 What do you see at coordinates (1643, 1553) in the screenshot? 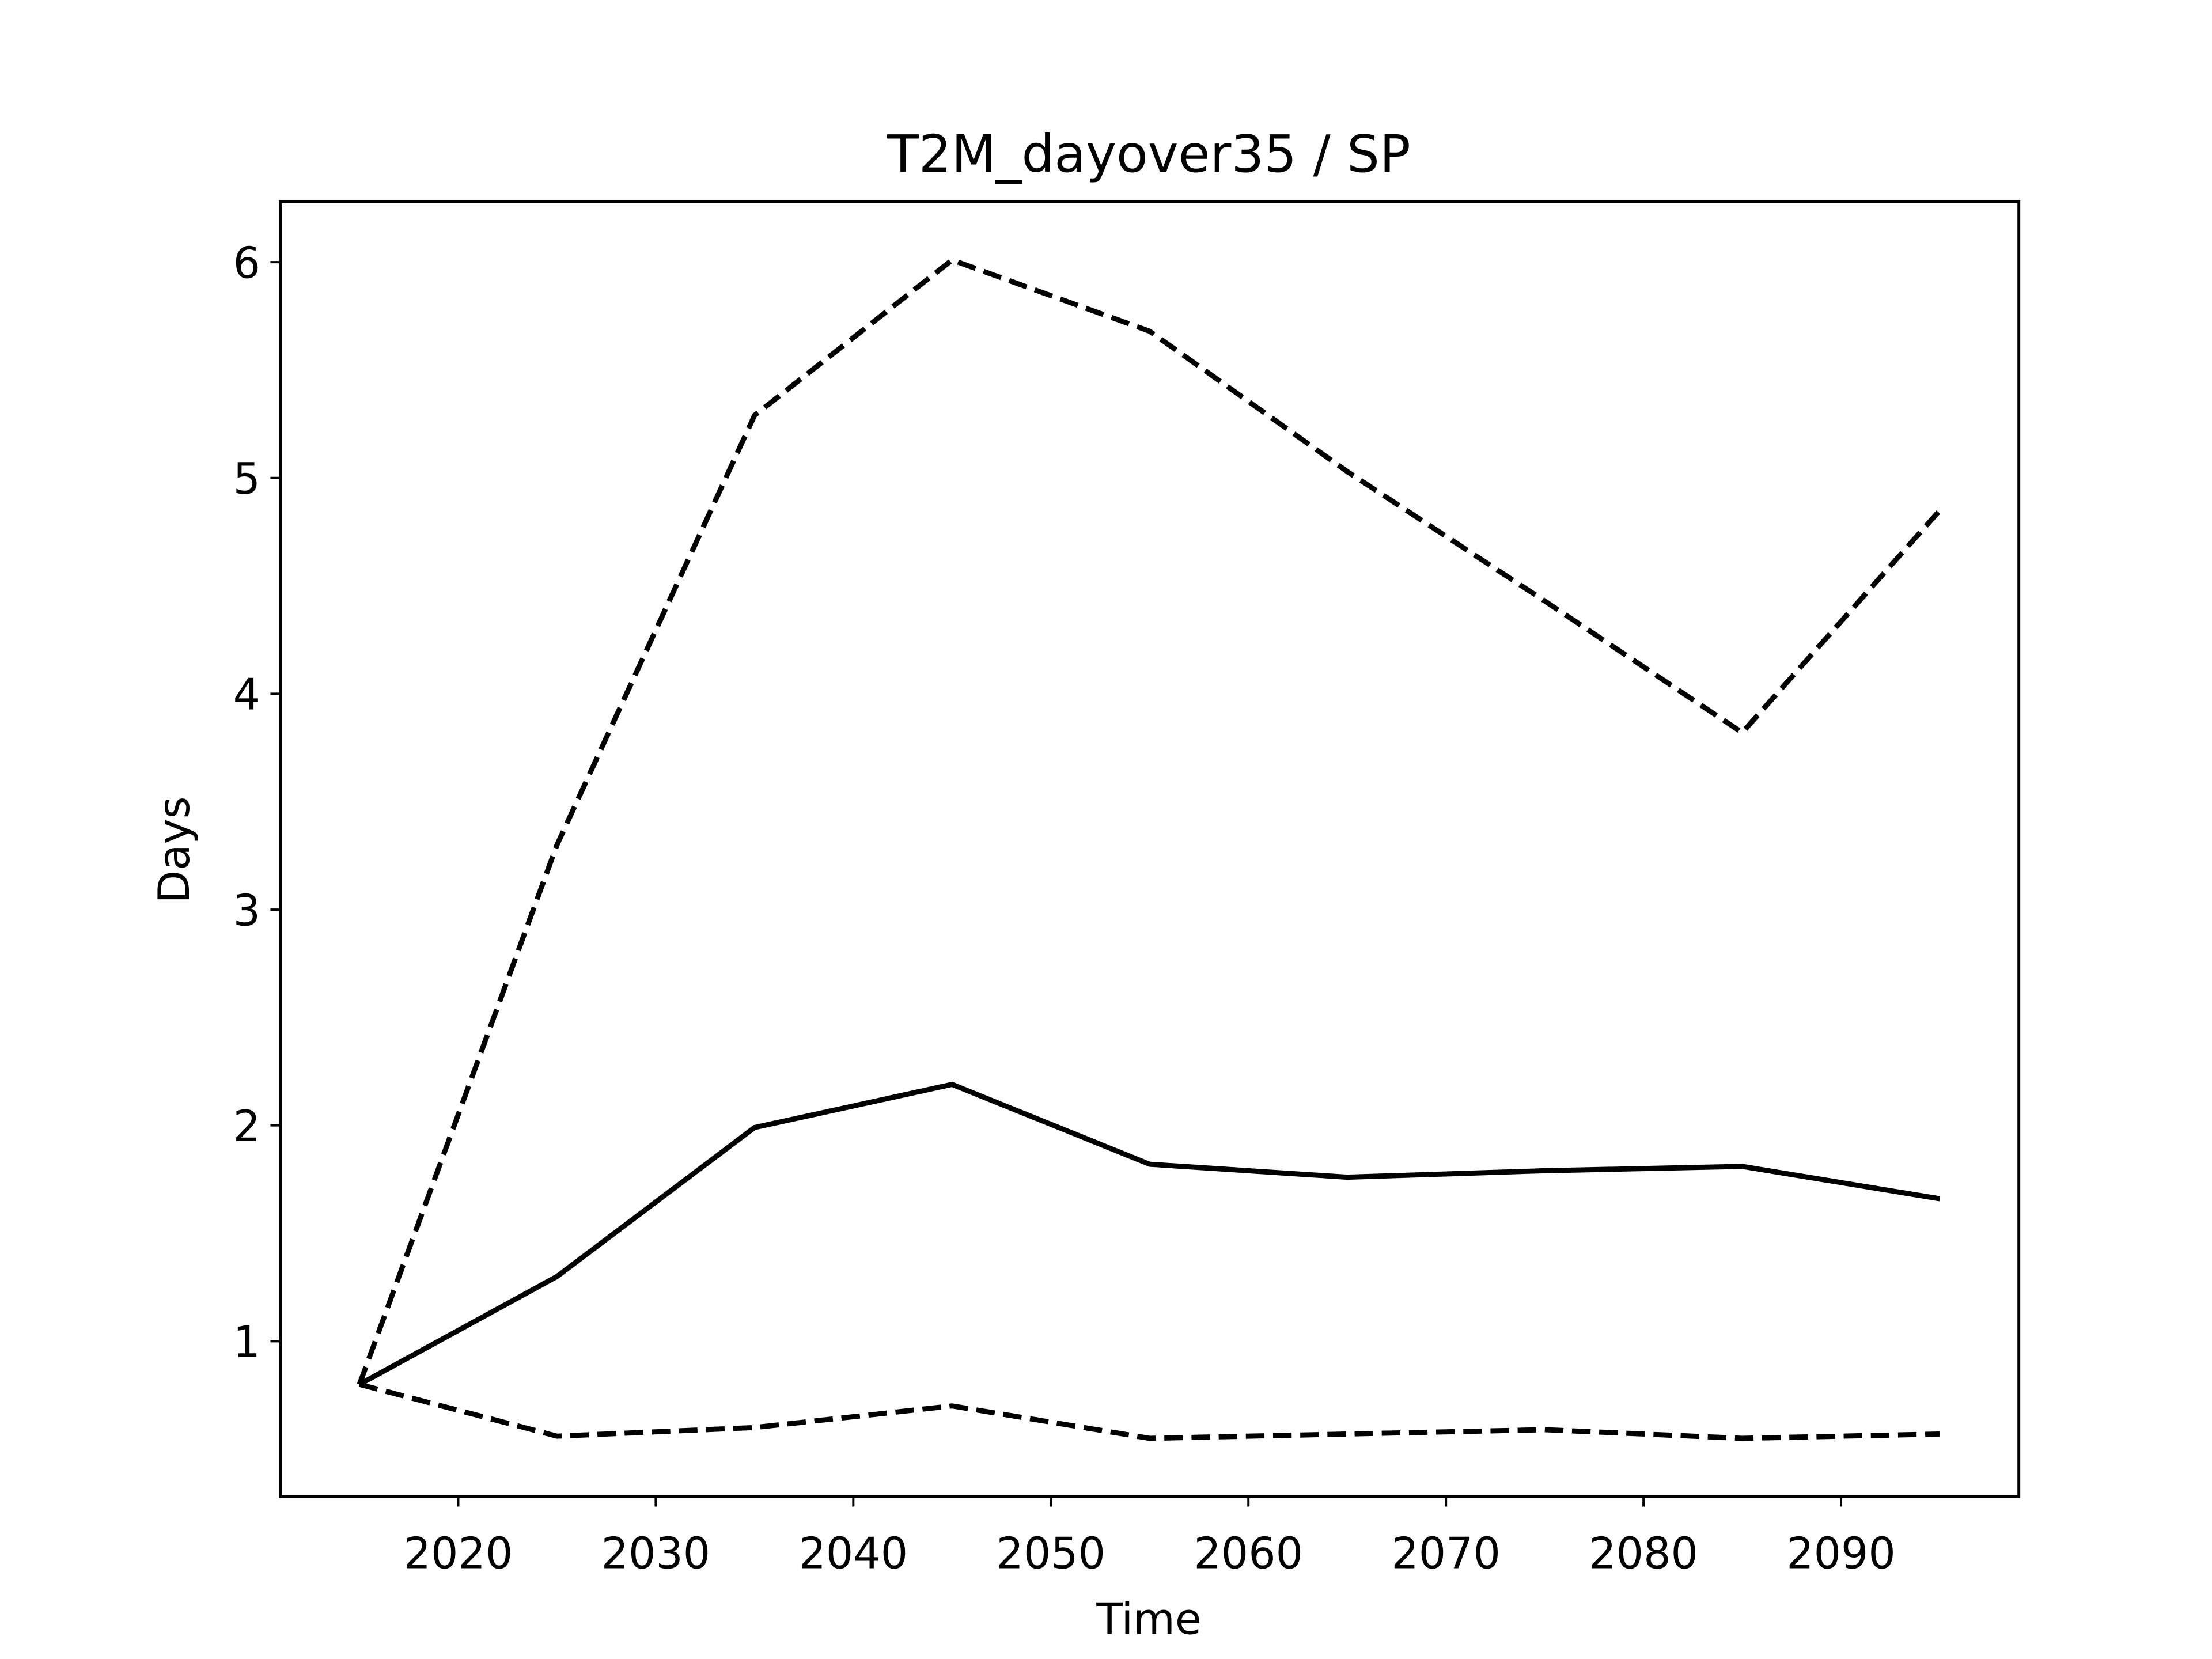
I see `x-tick-label: 2080` at bounding box center [1643, 1553].